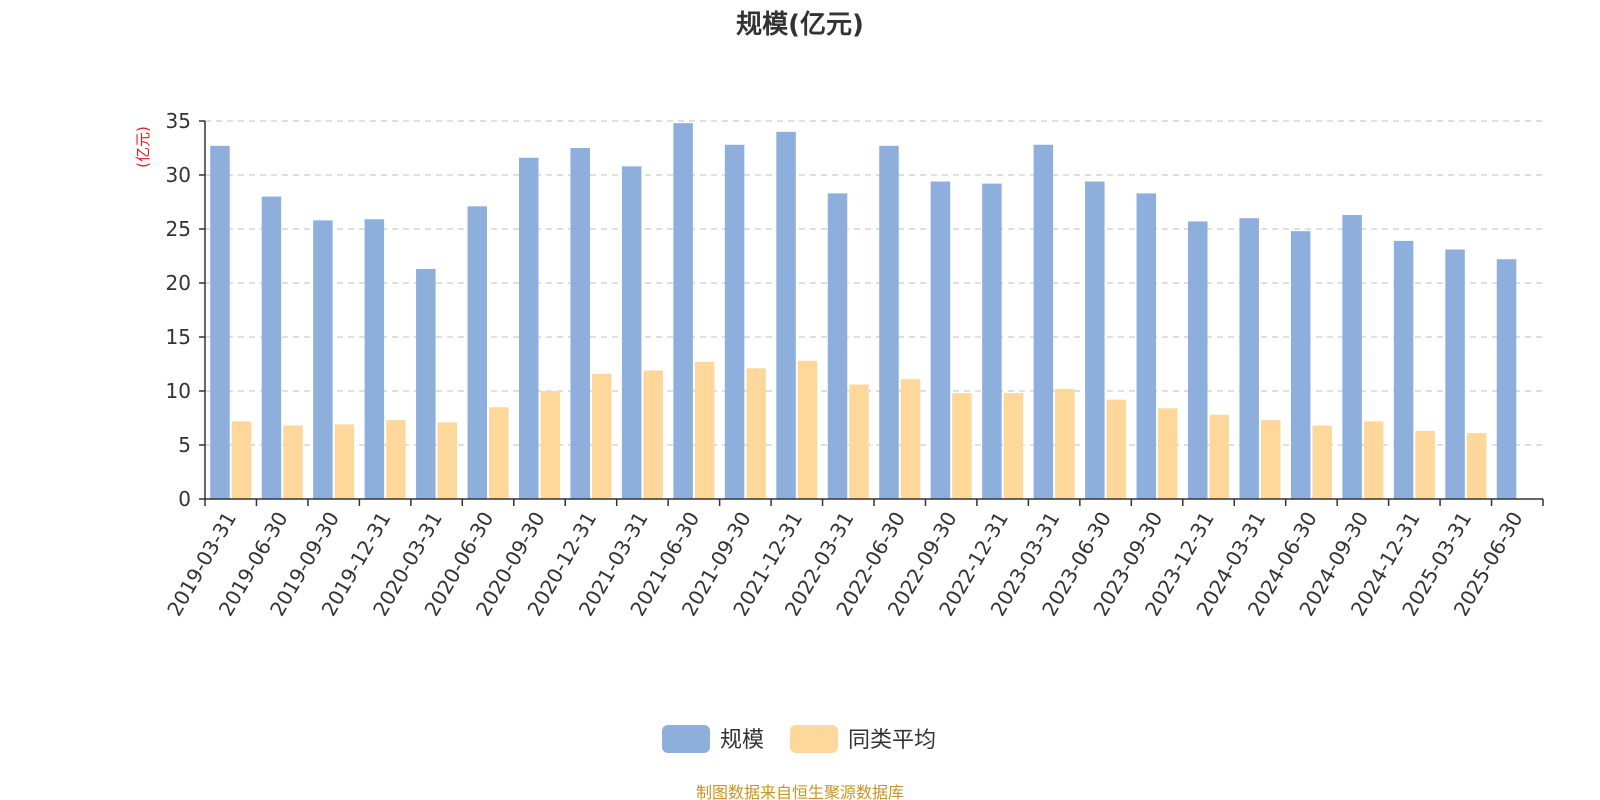 The image size is (1600, 800). Describe the element at coordinates (178, 229) in the screenshot. I see `y-tick-label: 25` at that location.